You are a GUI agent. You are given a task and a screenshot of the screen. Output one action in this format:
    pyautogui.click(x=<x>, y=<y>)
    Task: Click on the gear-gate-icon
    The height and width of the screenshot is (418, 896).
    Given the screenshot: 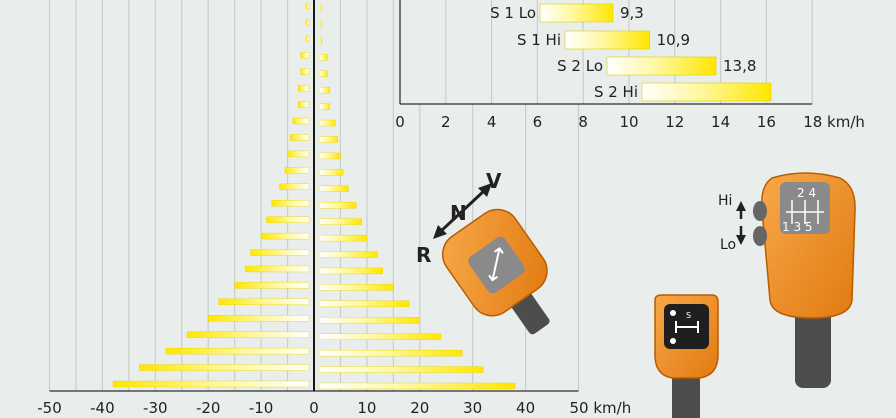 What is the action you would take?
    pyautogui.click(x=805, y=212)
    